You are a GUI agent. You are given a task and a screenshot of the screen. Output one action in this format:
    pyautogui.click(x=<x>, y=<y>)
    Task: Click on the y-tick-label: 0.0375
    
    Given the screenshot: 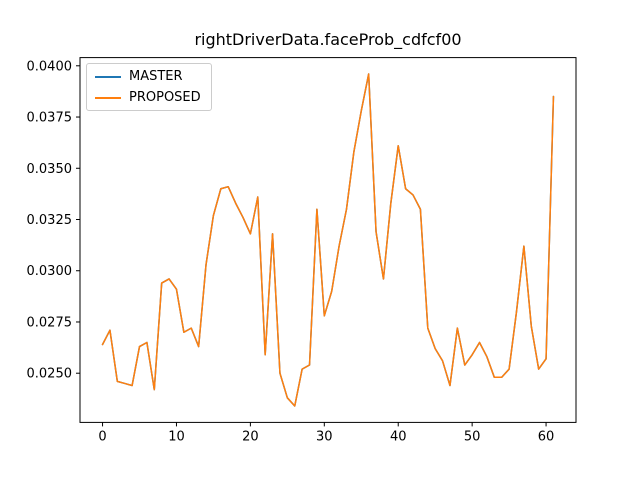 What is the action you would take?
    pyautogui.click(x=50, y=118)
    